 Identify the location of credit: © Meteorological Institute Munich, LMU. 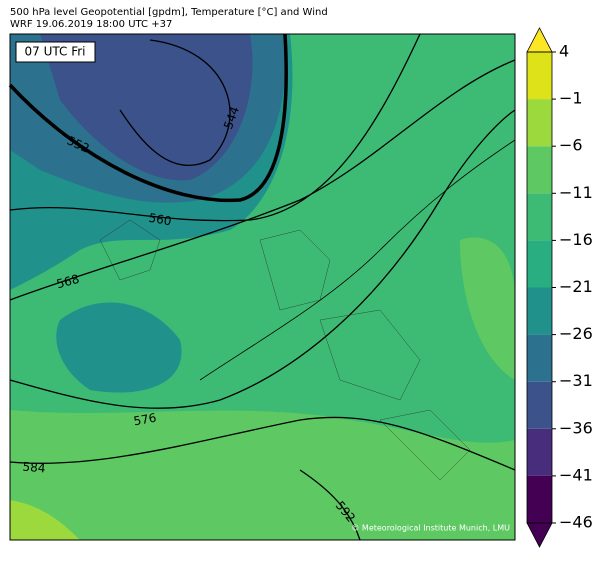
(430, 528).